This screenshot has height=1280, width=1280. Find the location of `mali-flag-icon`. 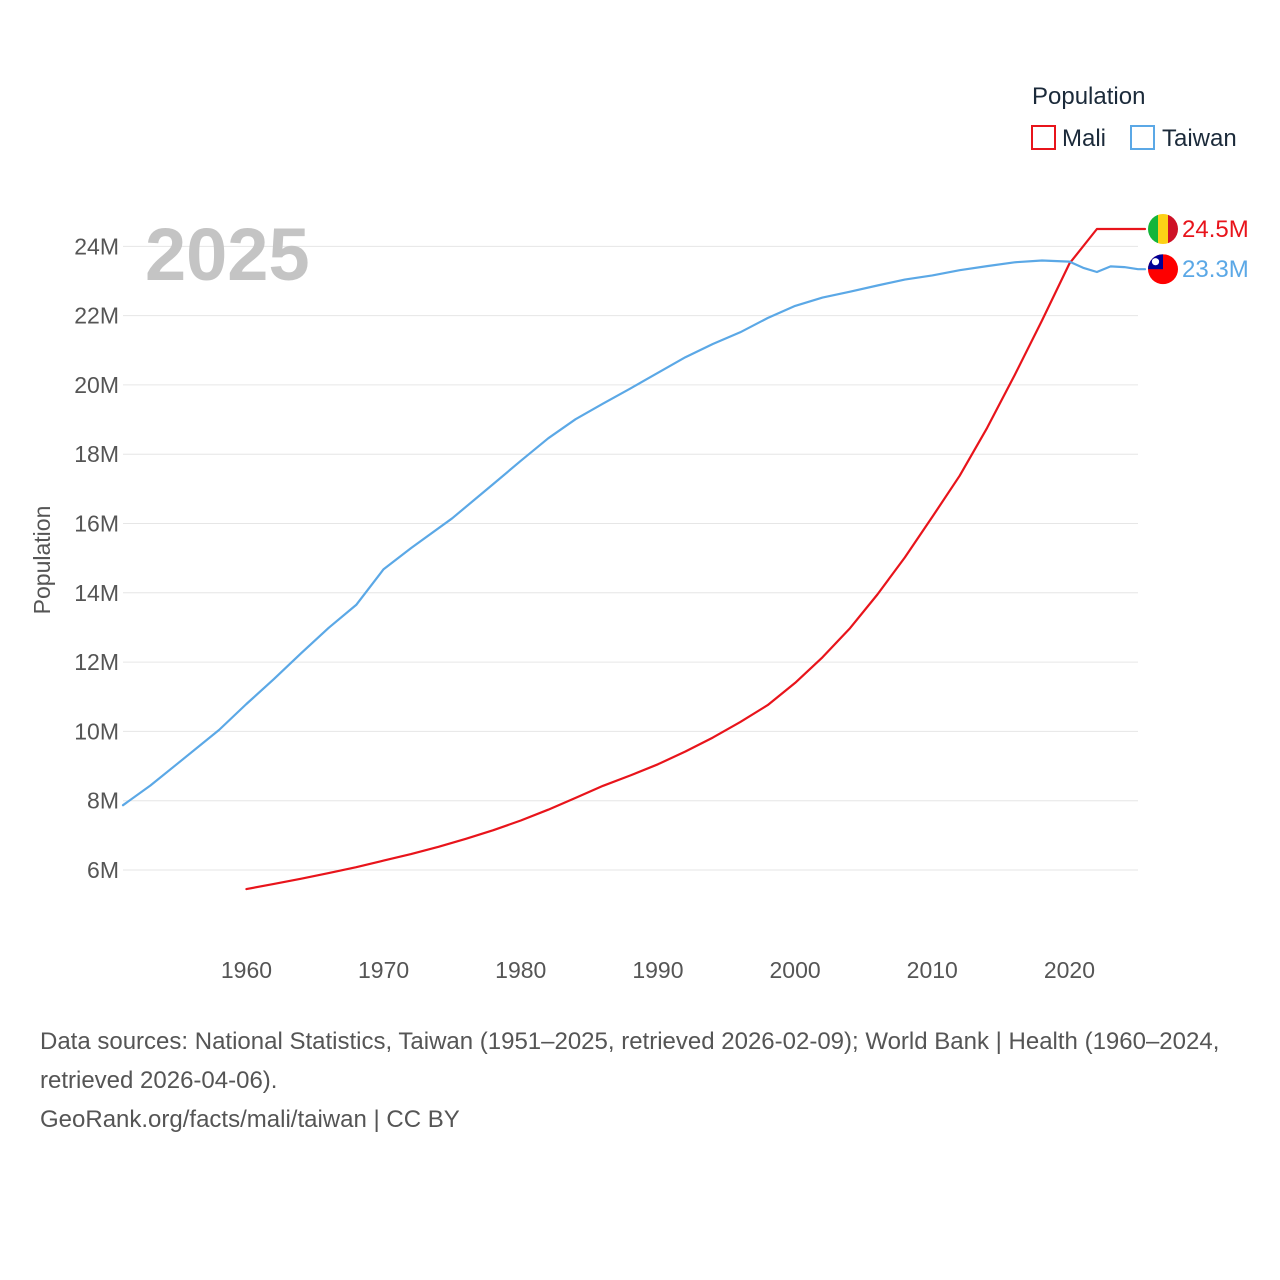

mali-flag-icon is located at coordinates (1163, 229).